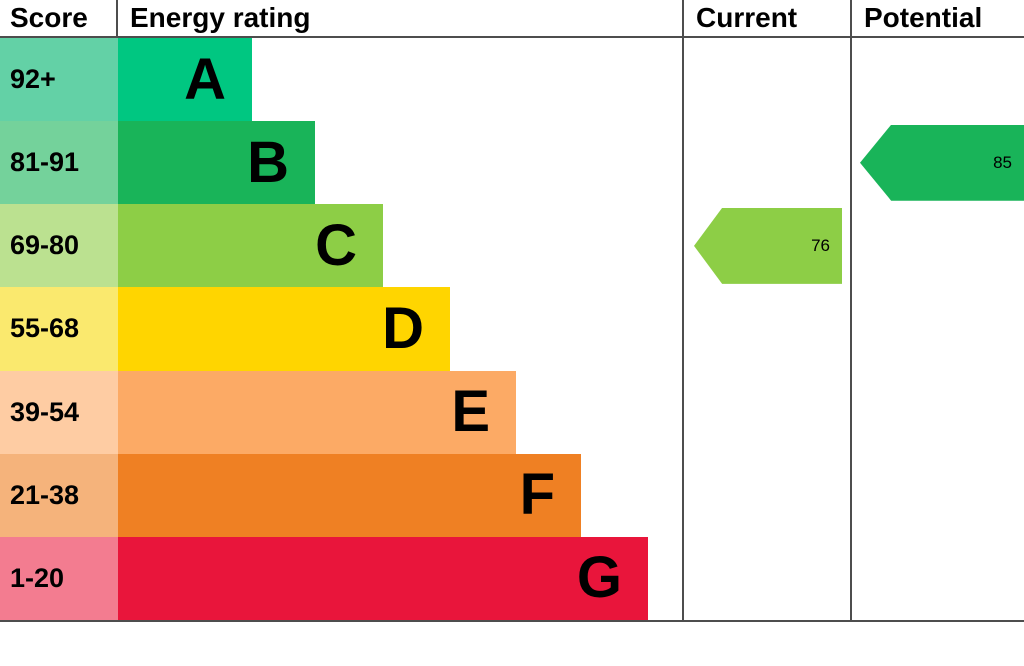 The width and height of the screenshot is (1024, 666). I want to click on band-bar-e: E, so click(317, 412).